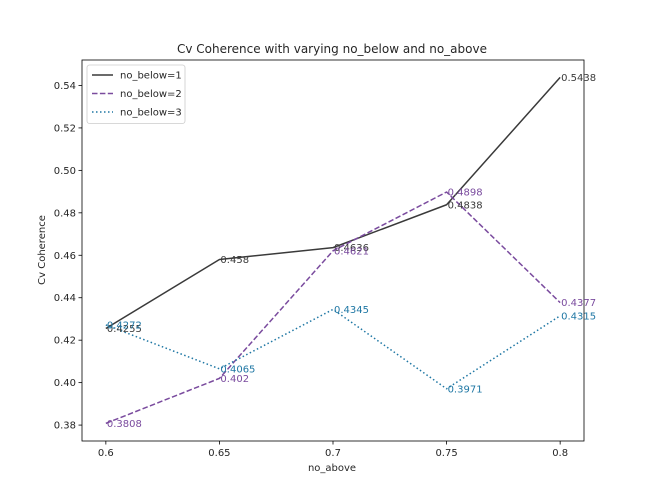 The image size is (648, 504). What do you see at coordinates (351, 248) in the screenshot?
I see `data-label: 0.4636` at bounding box center [351, 248].